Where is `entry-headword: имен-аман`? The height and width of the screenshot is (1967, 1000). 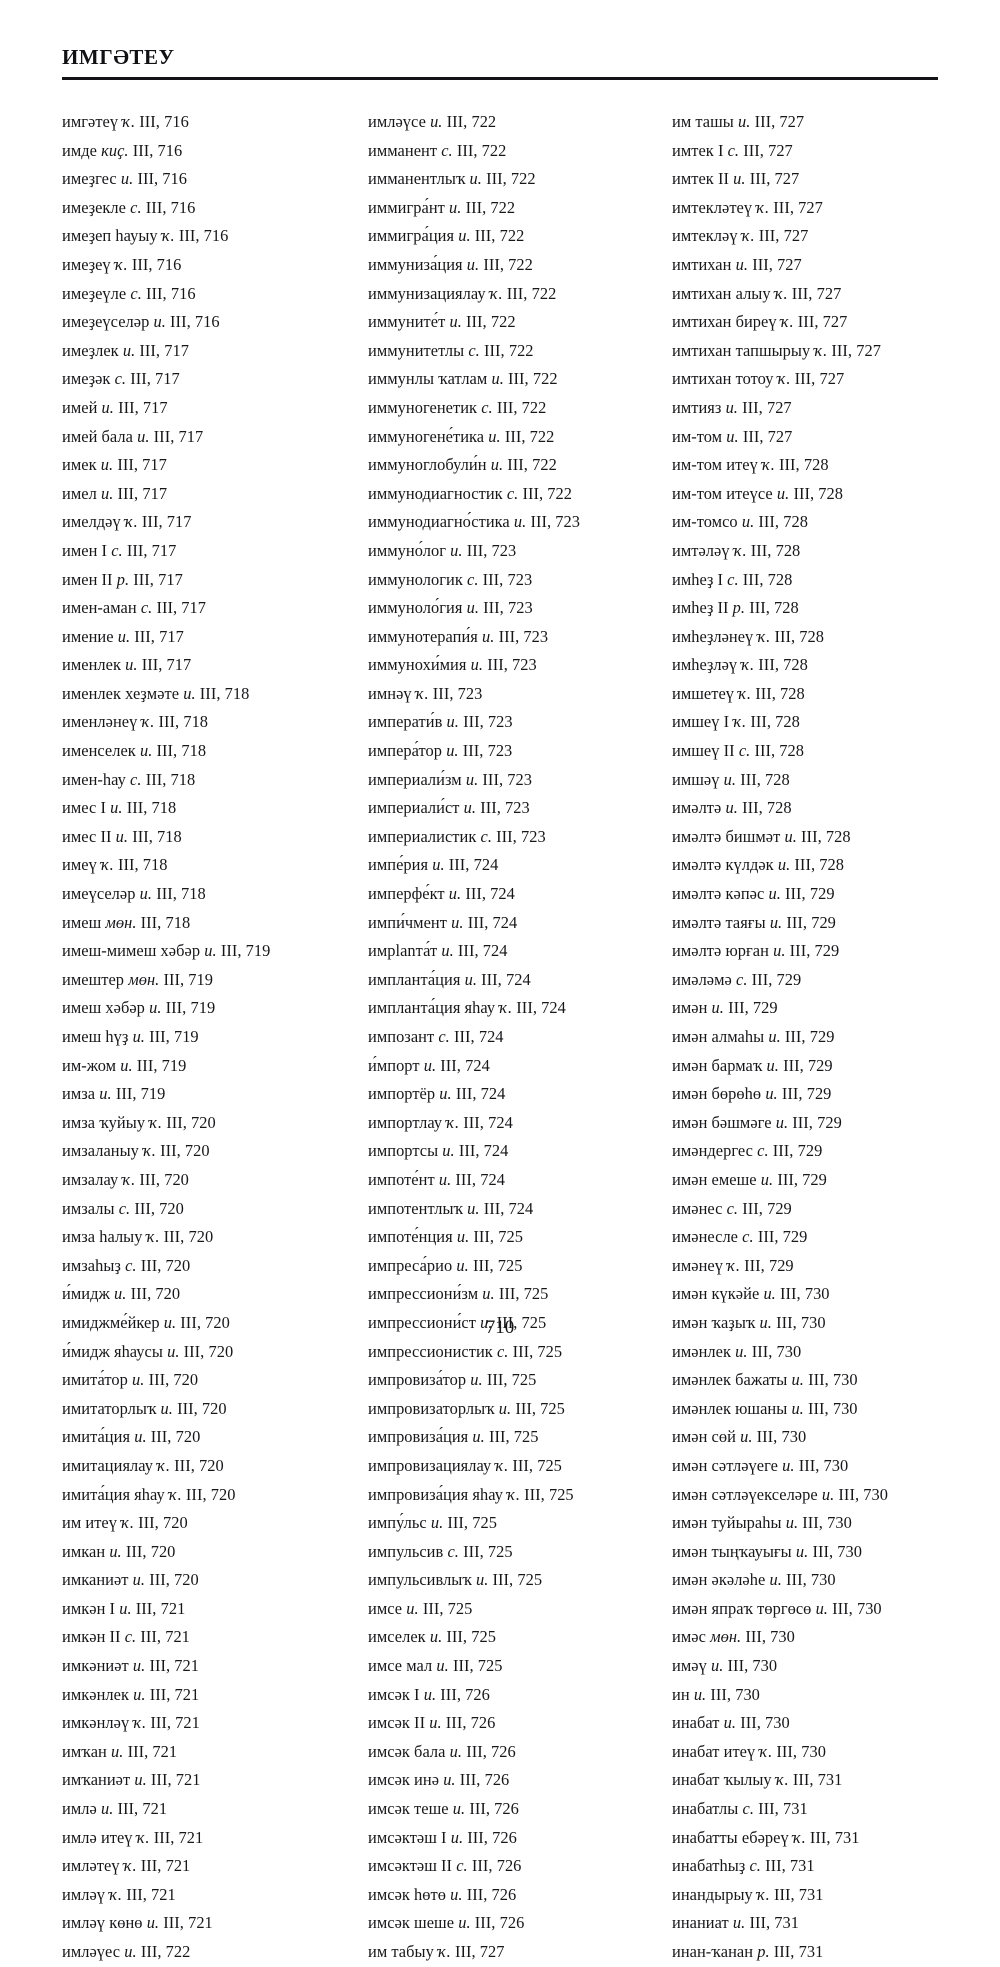 entry-headword: имен-аман is located at coordinates (99, 608).